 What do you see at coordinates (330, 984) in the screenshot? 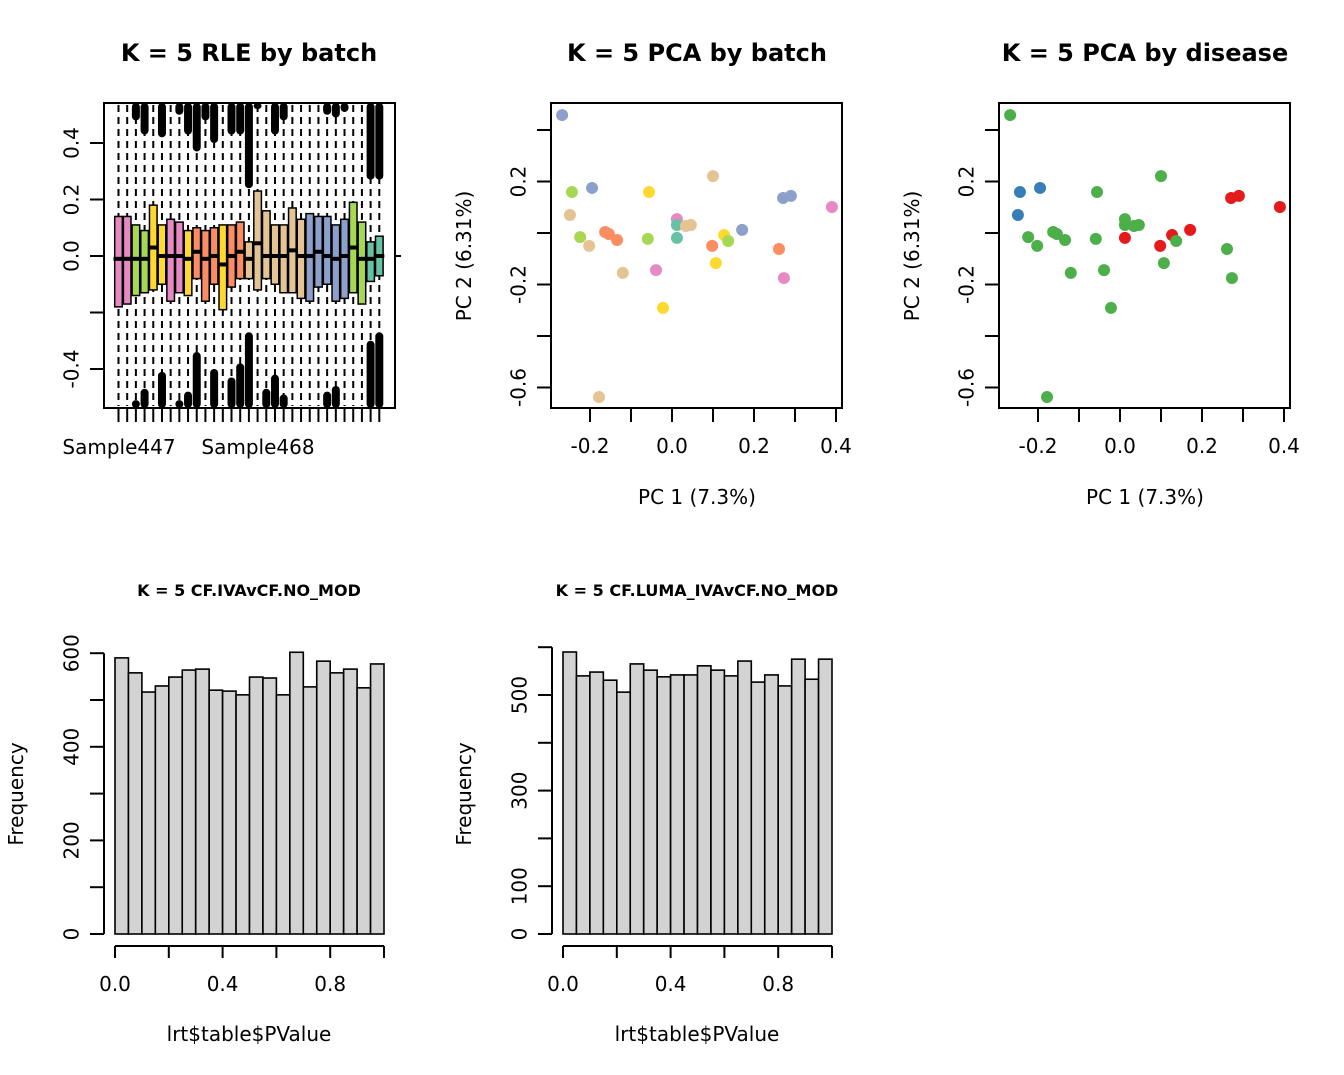
I see `histogram-x-tick-label: 0.8` at bounding box center [330, 984].